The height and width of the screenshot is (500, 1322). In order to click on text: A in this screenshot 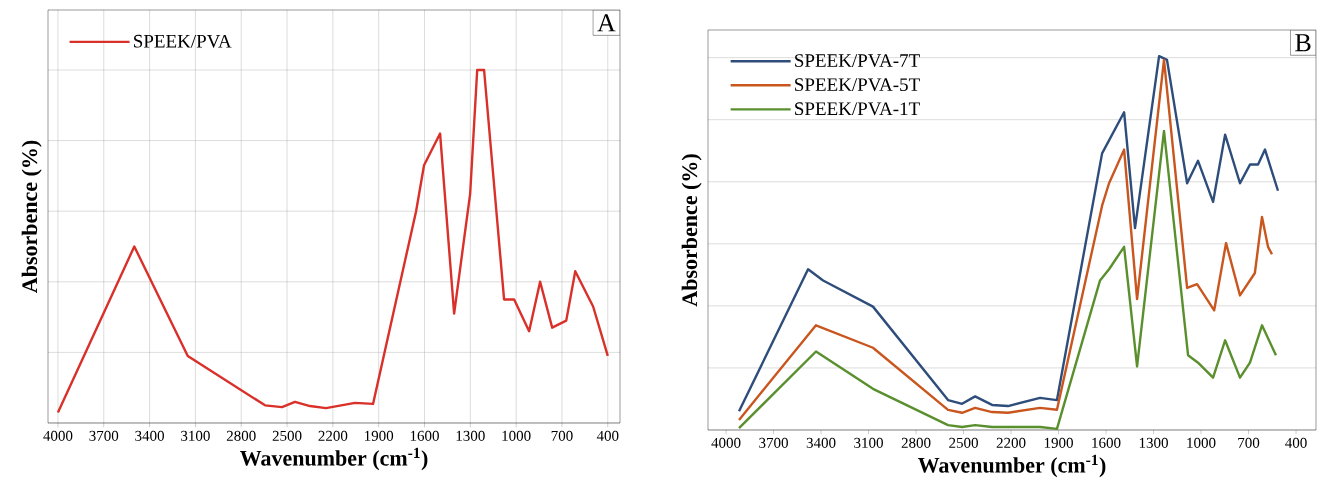, I will do `click(606, 23)`.